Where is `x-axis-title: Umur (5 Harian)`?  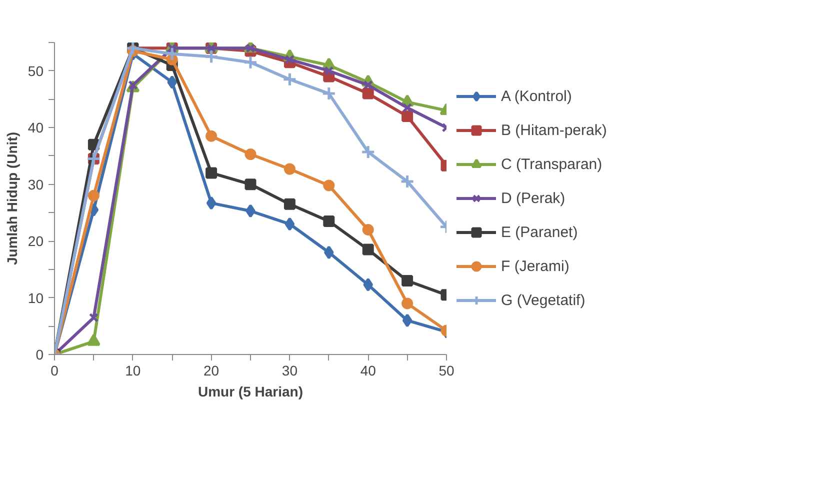
x-axis-title: Umur (5 Harian) is located at coordinates (251, 392).